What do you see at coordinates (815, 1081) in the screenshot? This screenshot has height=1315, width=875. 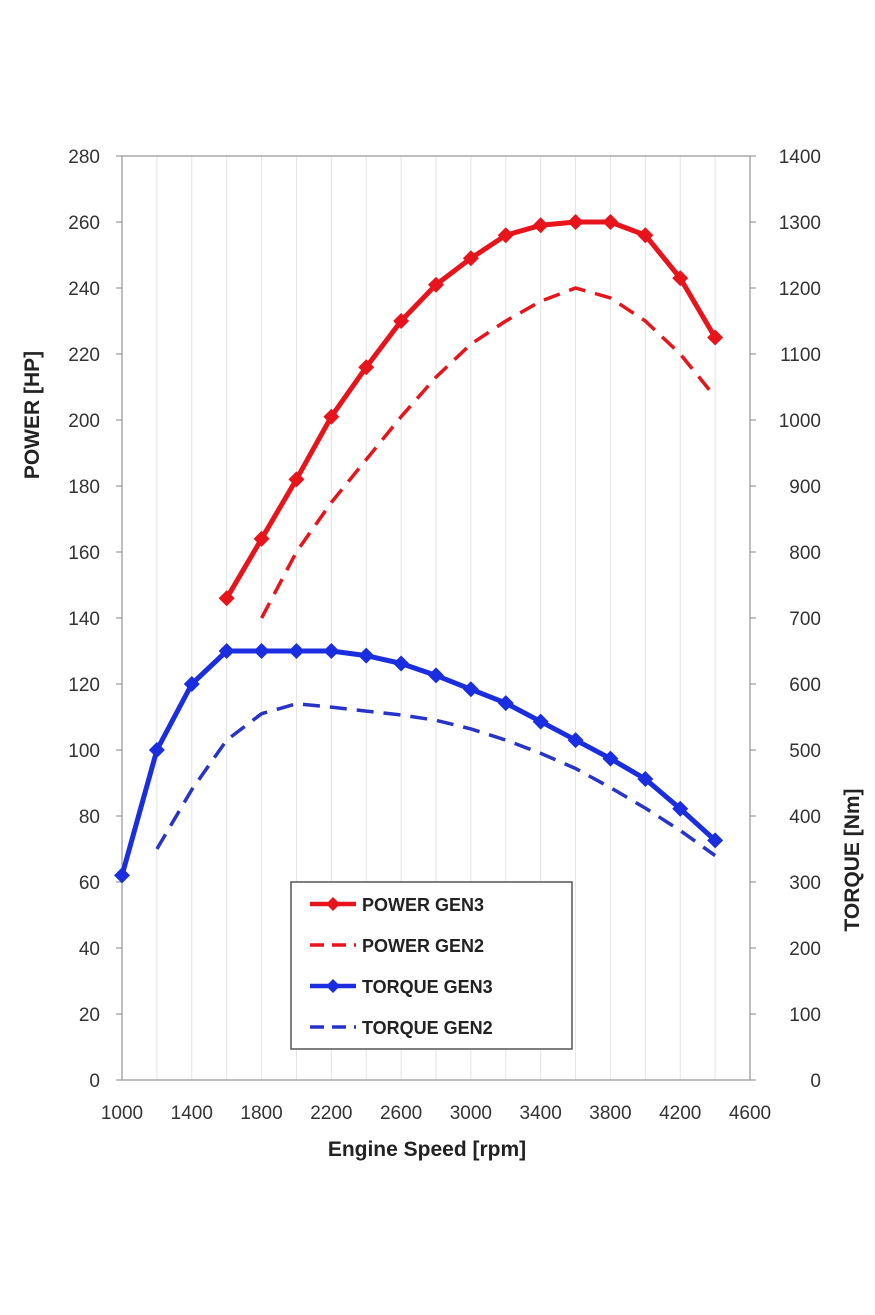 I see `y-right-tick-label: 0` at bounding box center [815, 1081].